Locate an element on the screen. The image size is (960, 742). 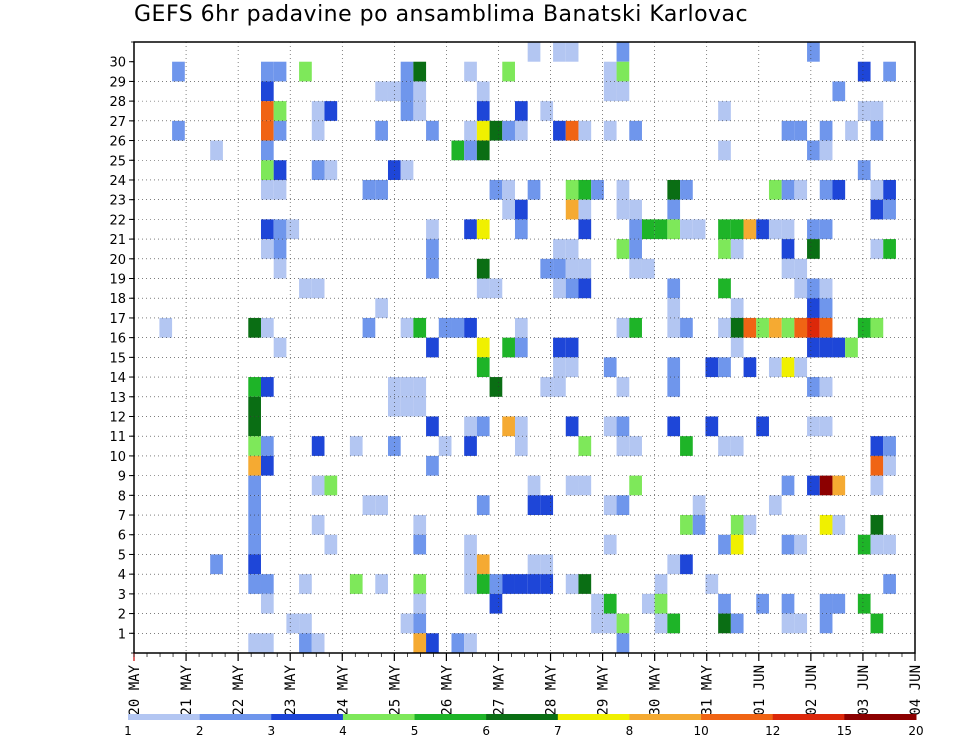
colorbar-label: 20 is located at coordinates (915, 731).